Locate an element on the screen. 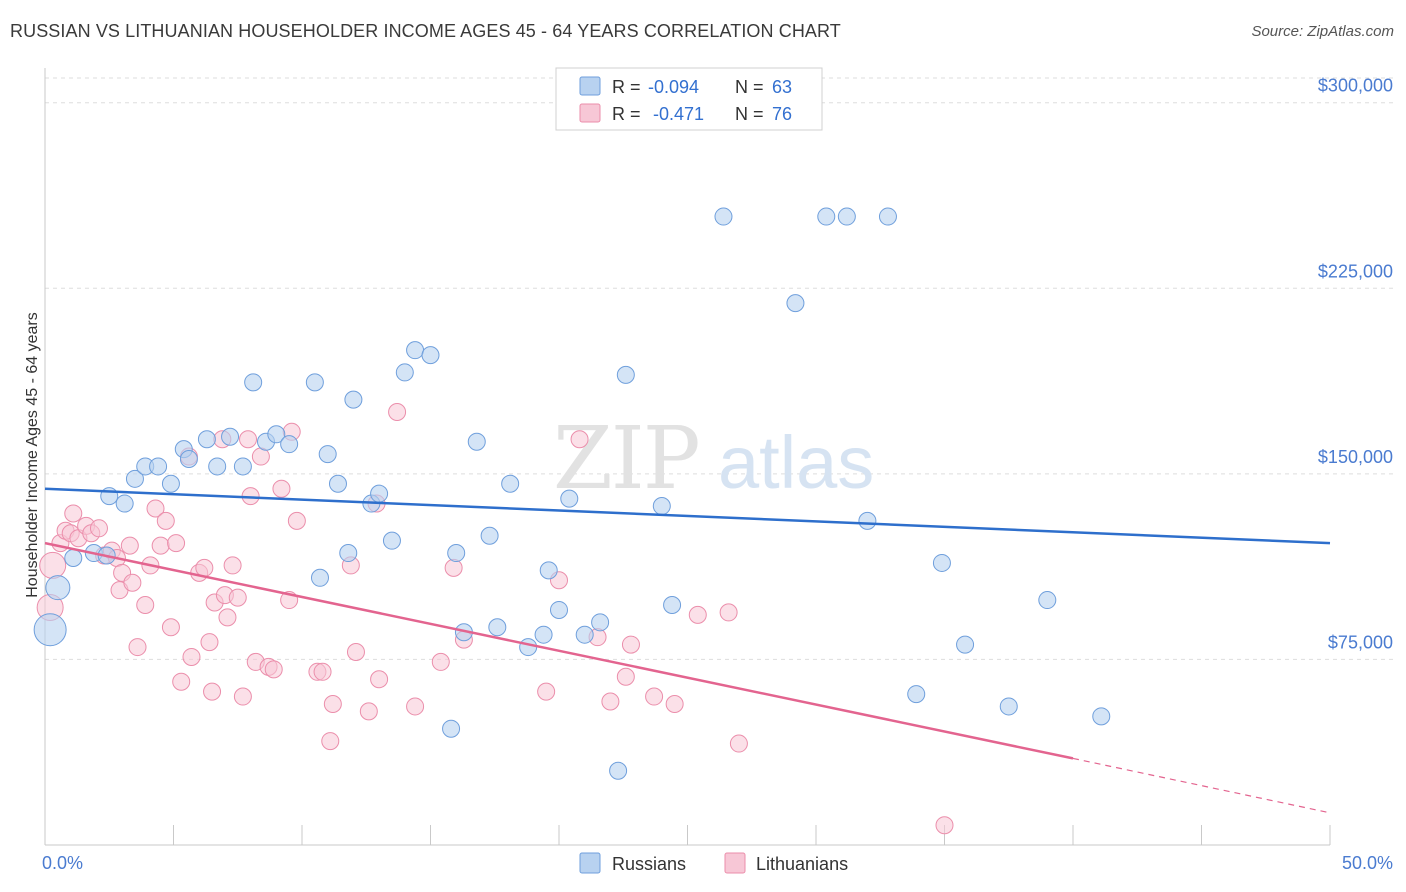  legend-r-value: -0.094 is located at coordinates (673, 87).